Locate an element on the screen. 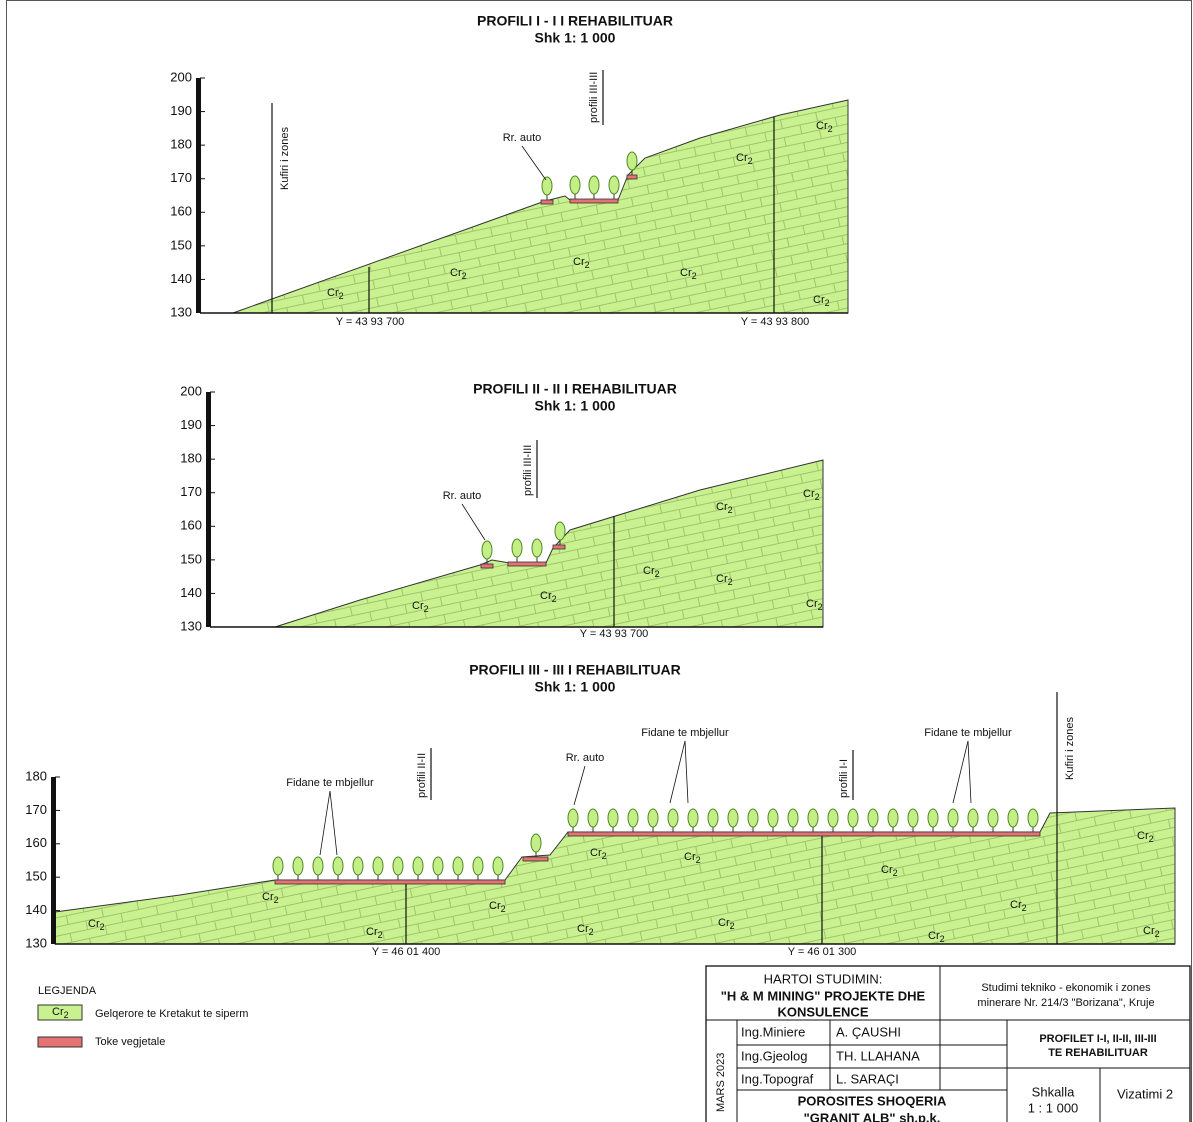  profile-scale: Shk 1: 1 000 is located at coordinates (575, 38).